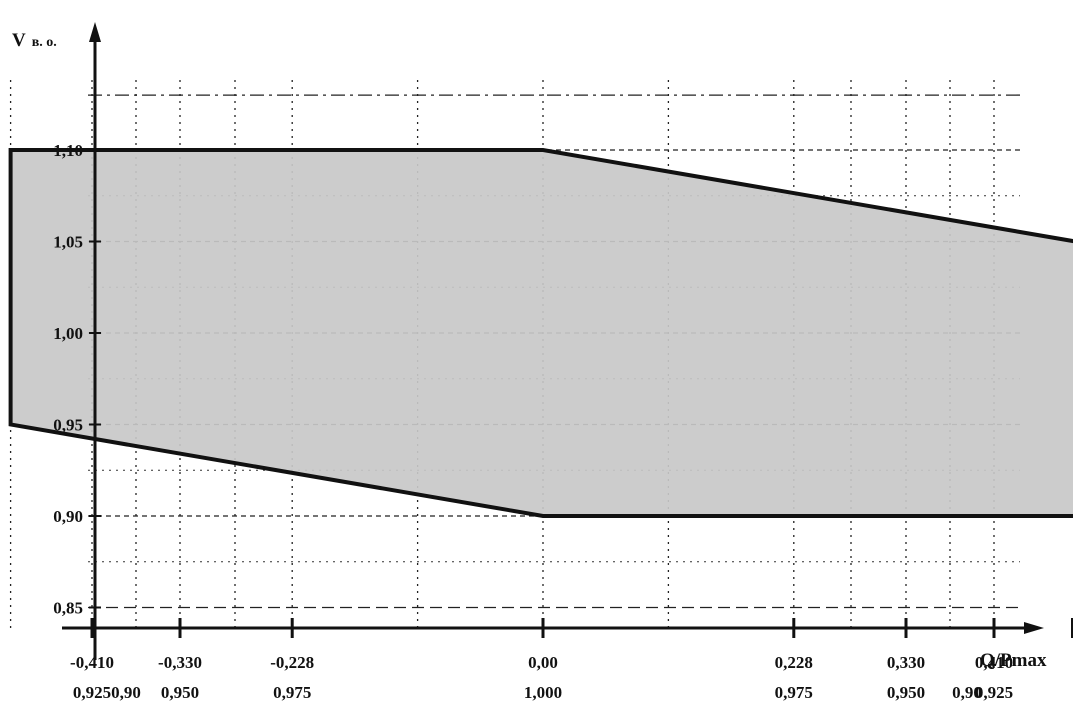  Describe the element at coordinates (68, 242) in the screenshot. I see `y-tick-label: 1,05` at that location.